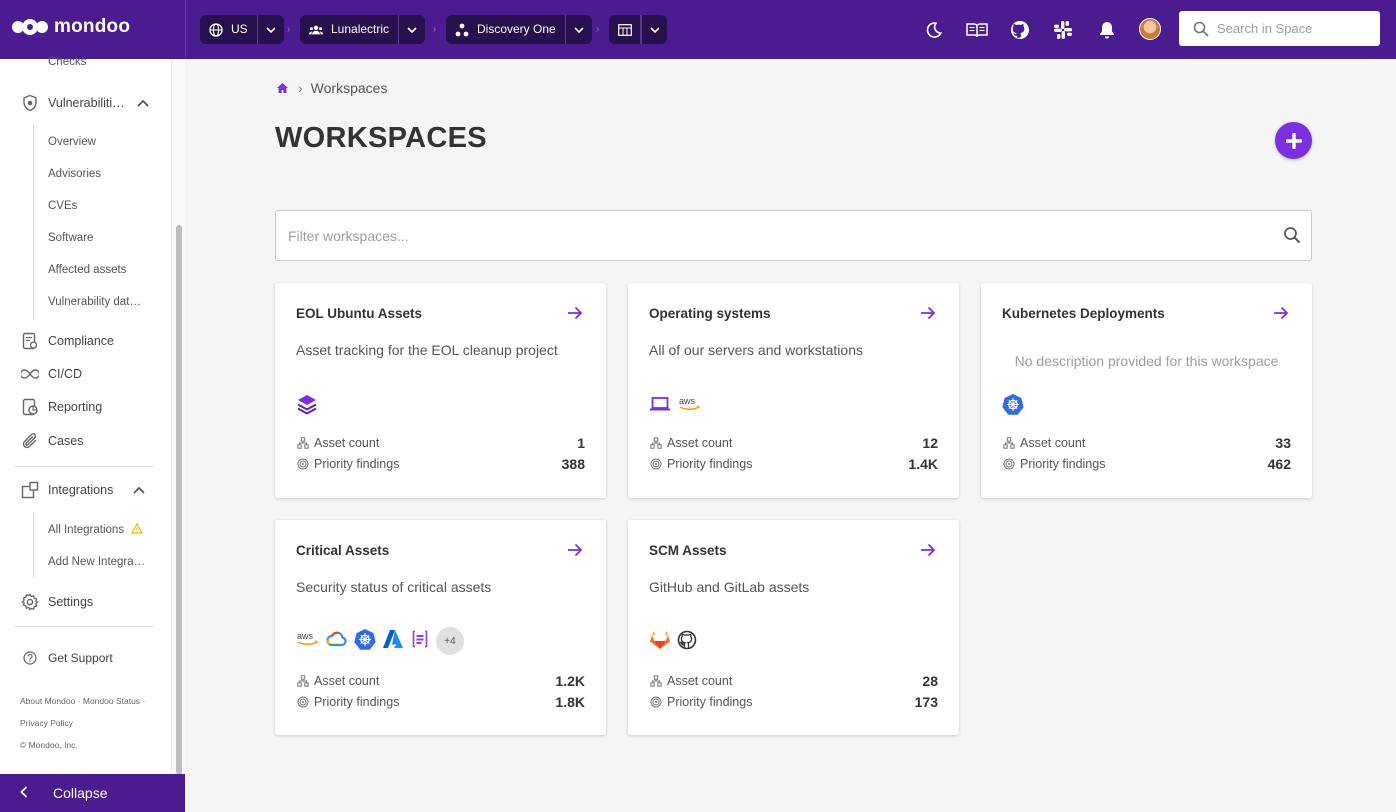  What do you see at coordinates (185, 29) in the screenshot?
I see `topbar-divider` at bounding box center [185, 29].